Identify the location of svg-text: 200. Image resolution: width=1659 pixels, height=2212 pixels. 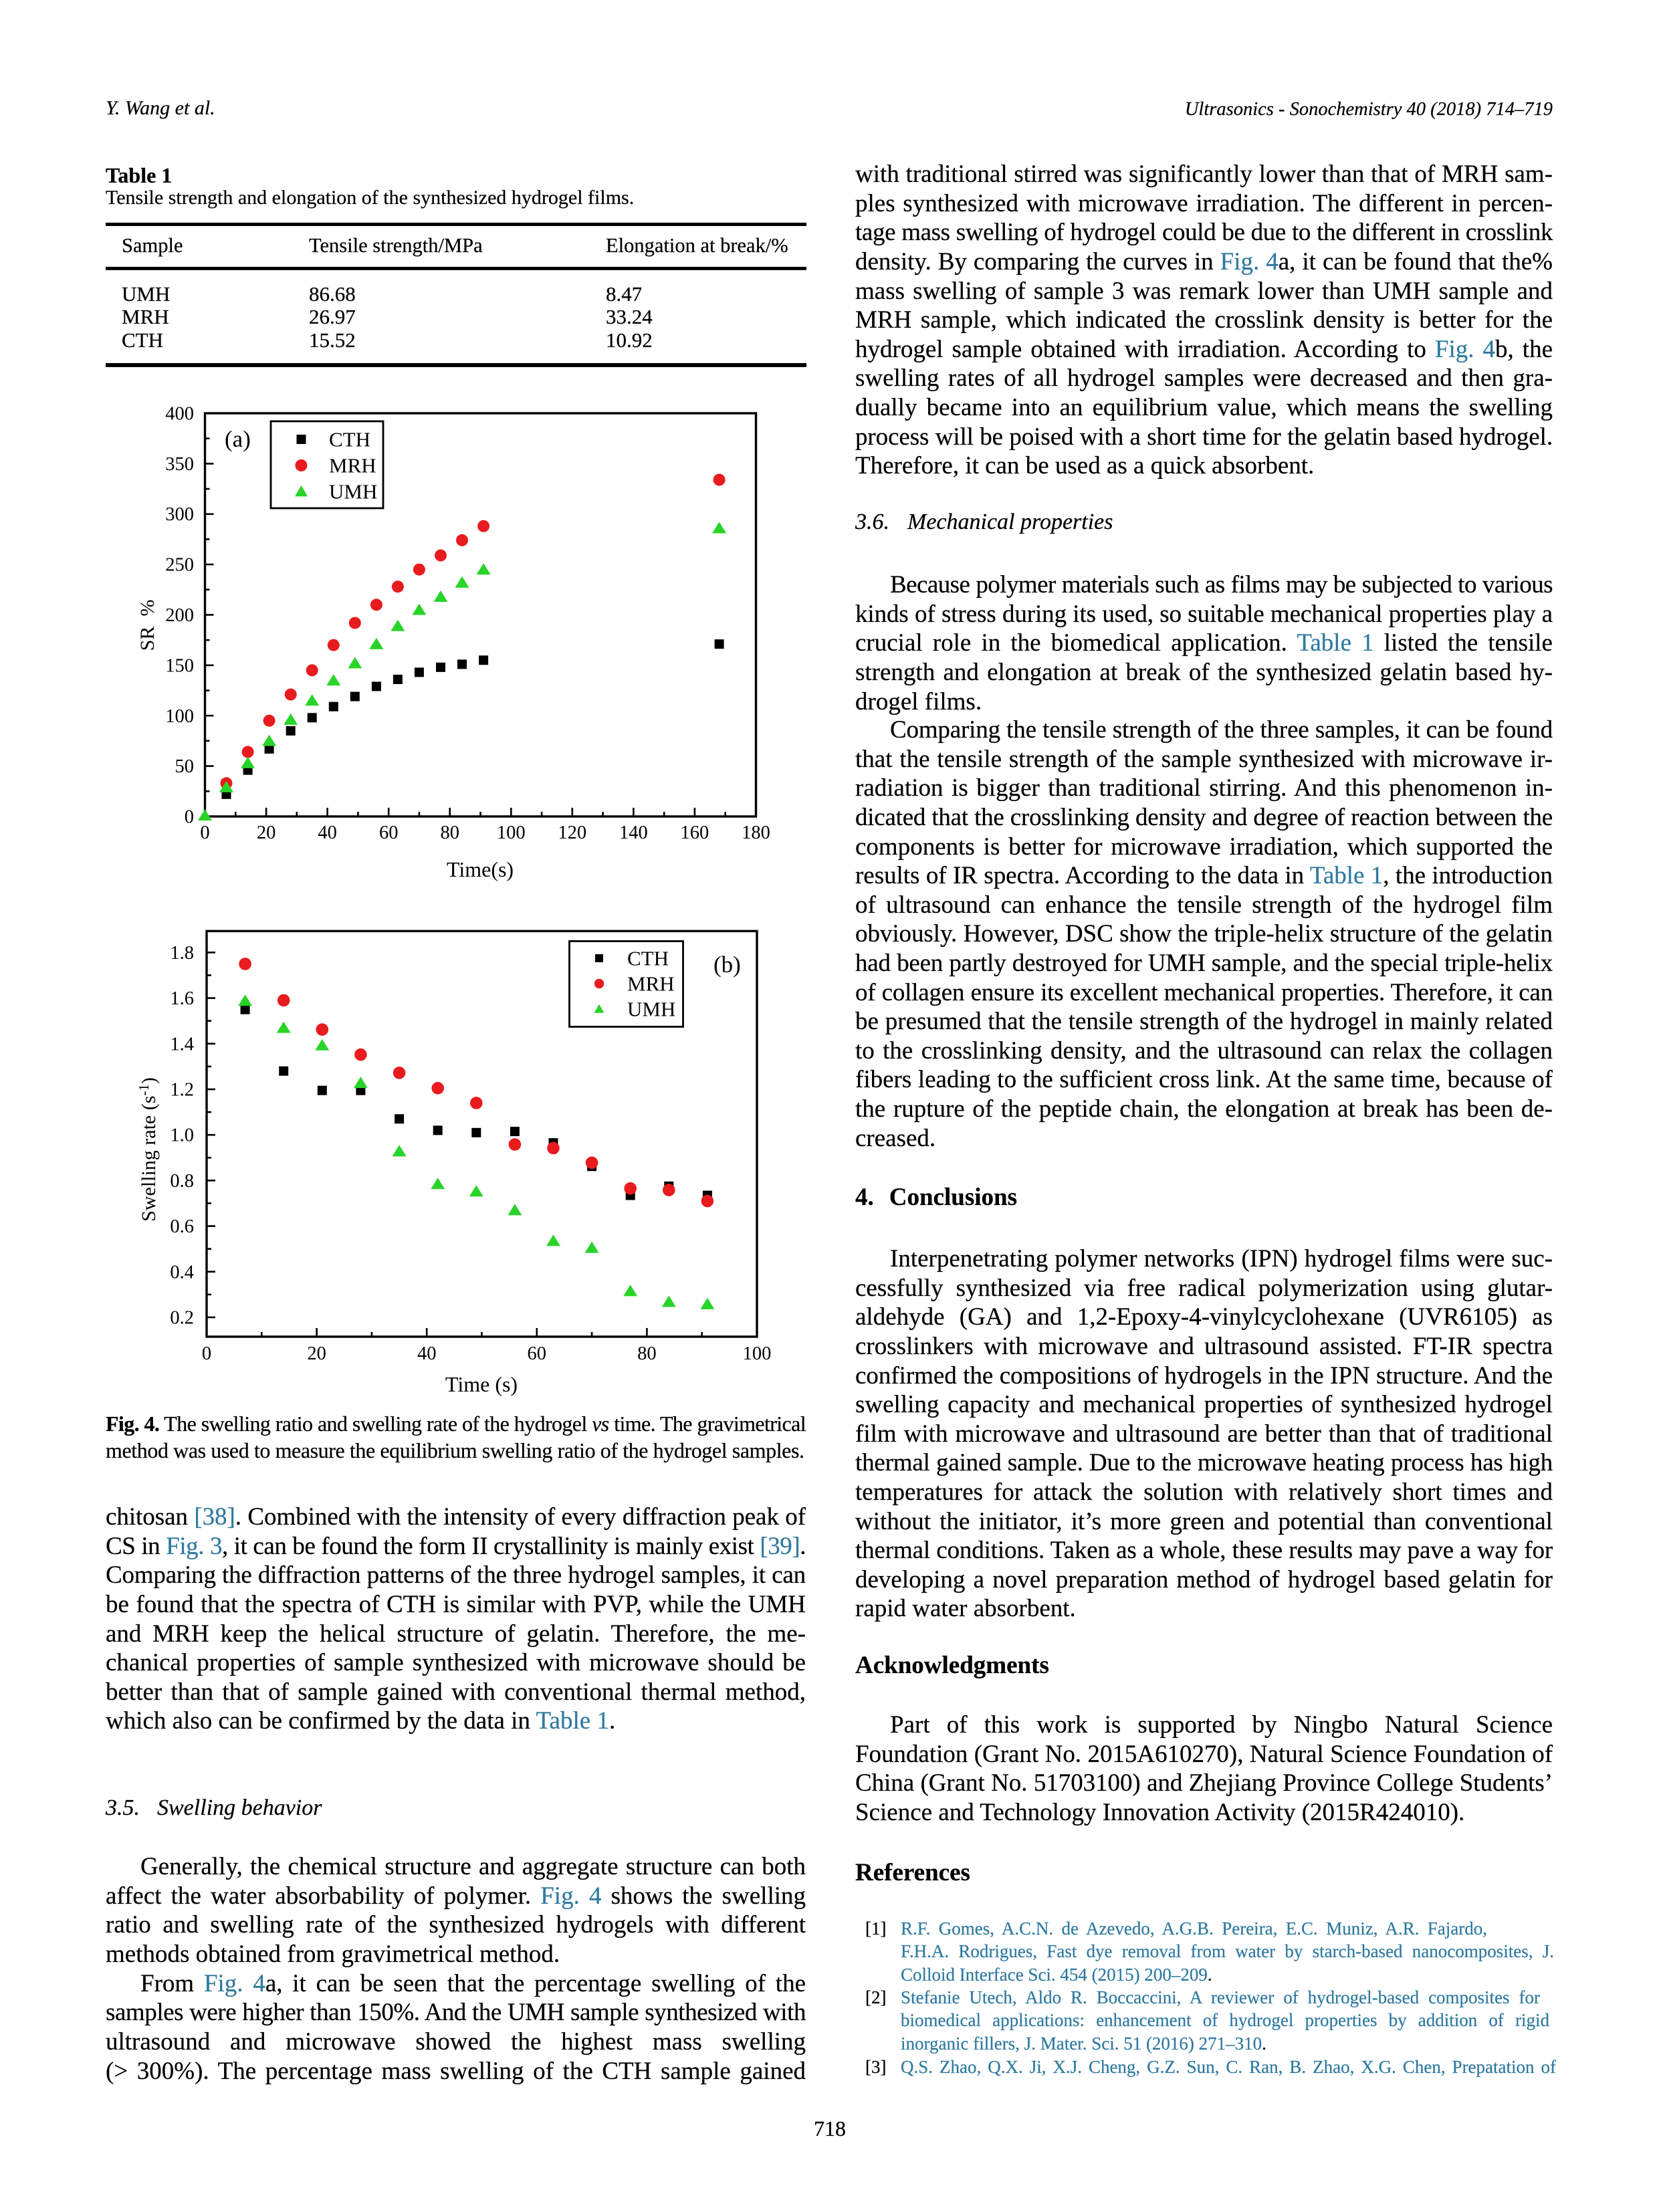
(179, 615).